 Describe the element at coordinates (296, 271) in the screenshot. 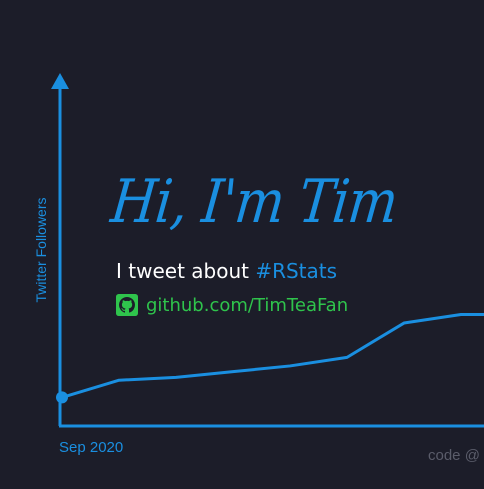

I see `rstats-hashtag-link: #RStats` at that location.